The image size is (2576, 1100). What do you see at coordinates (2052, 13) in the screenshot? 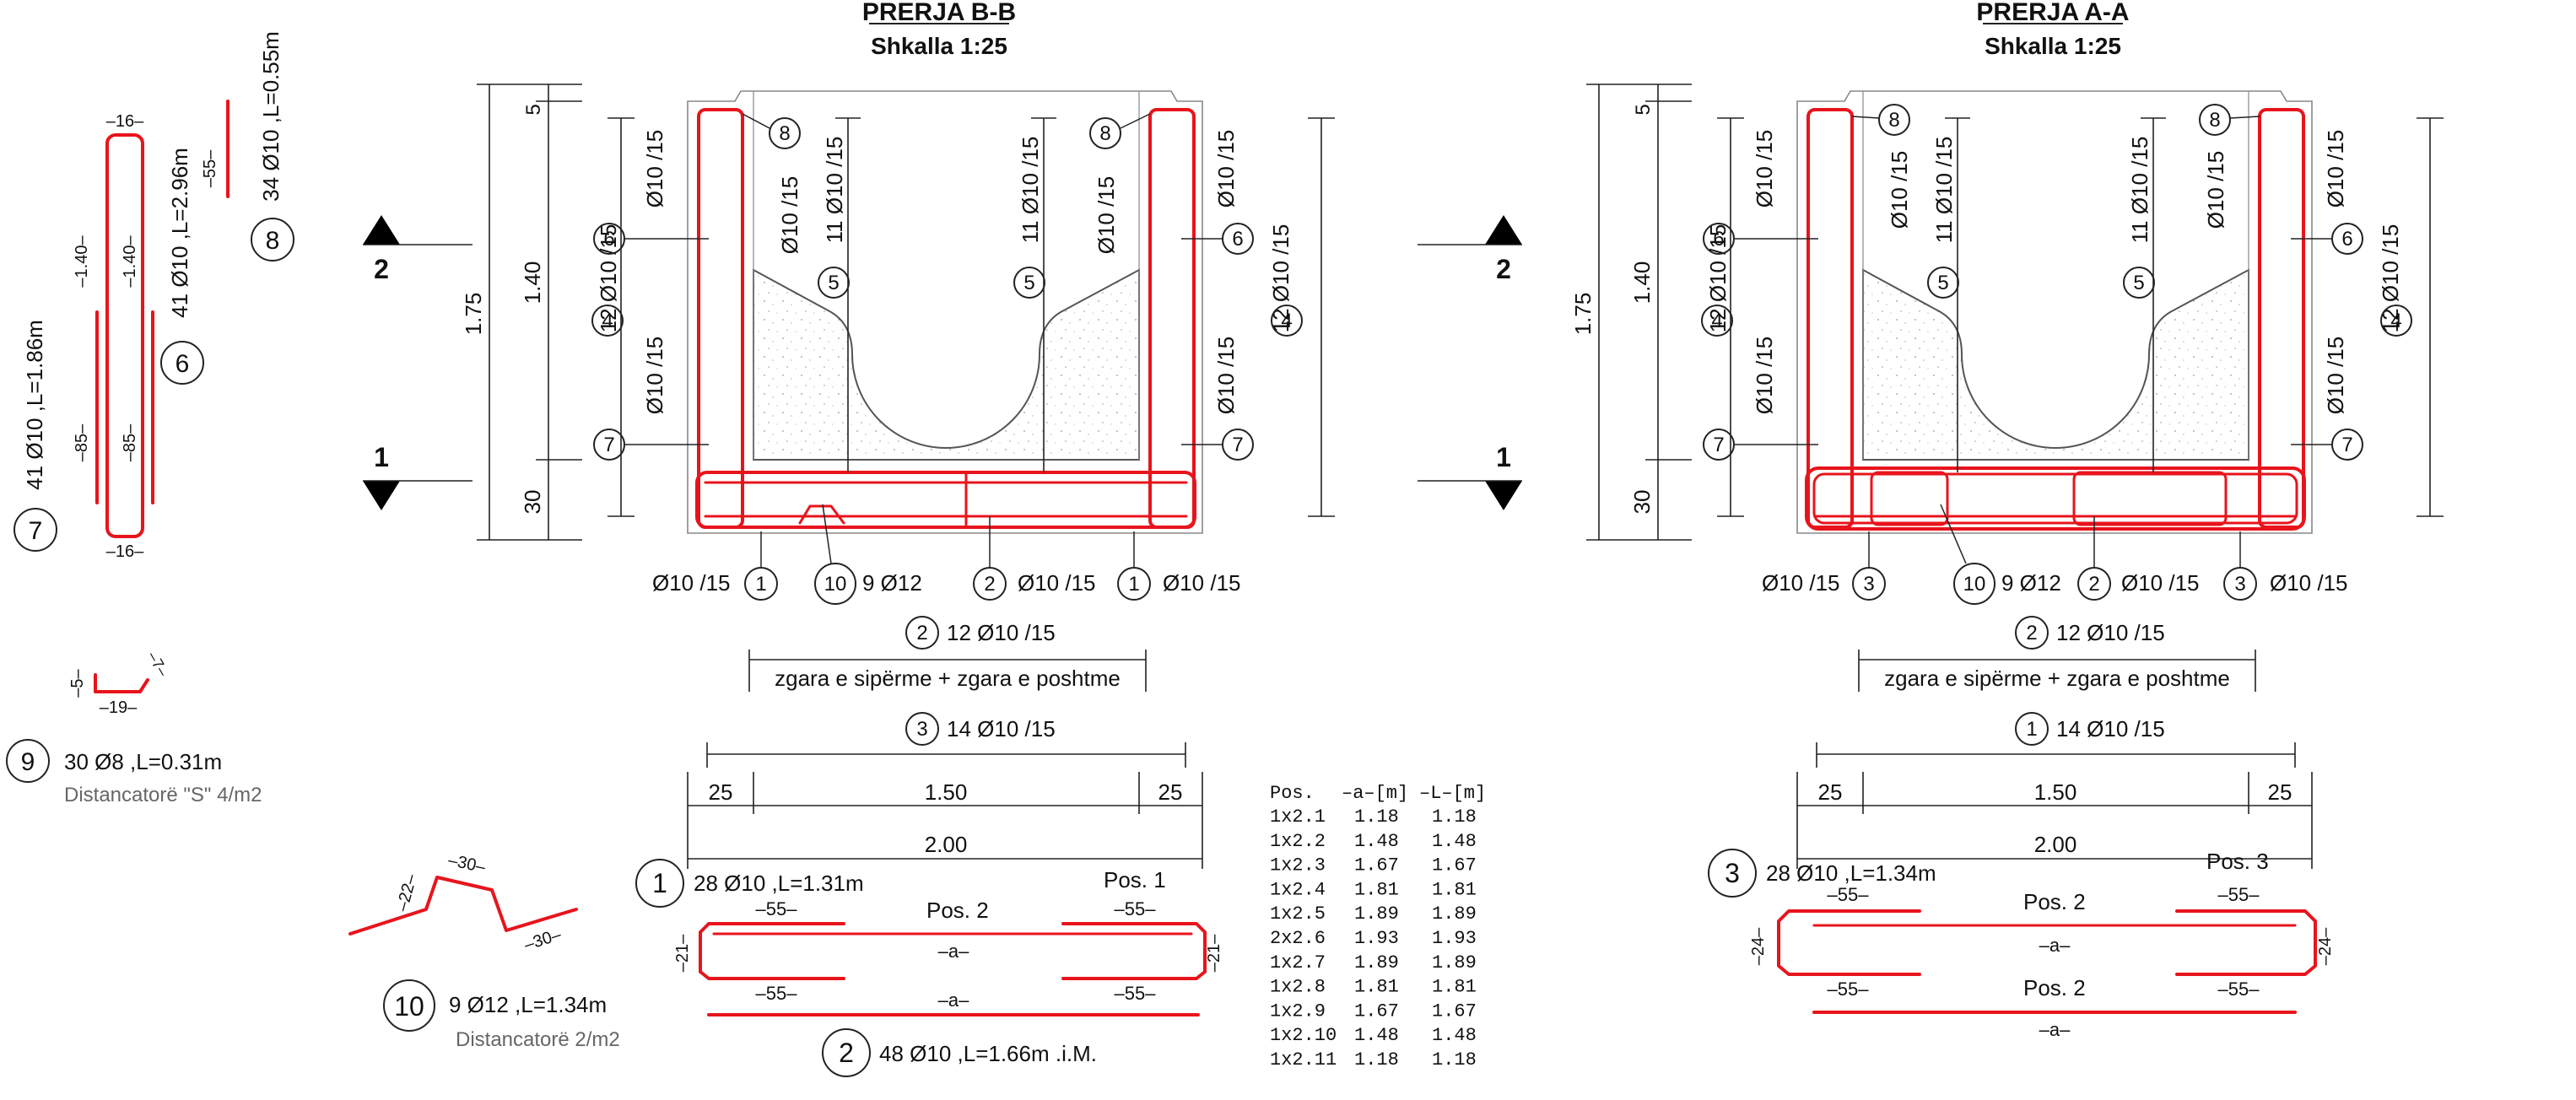
I see `section-aa-title: PRERJA A-A` at bounding box center [2052, 13].